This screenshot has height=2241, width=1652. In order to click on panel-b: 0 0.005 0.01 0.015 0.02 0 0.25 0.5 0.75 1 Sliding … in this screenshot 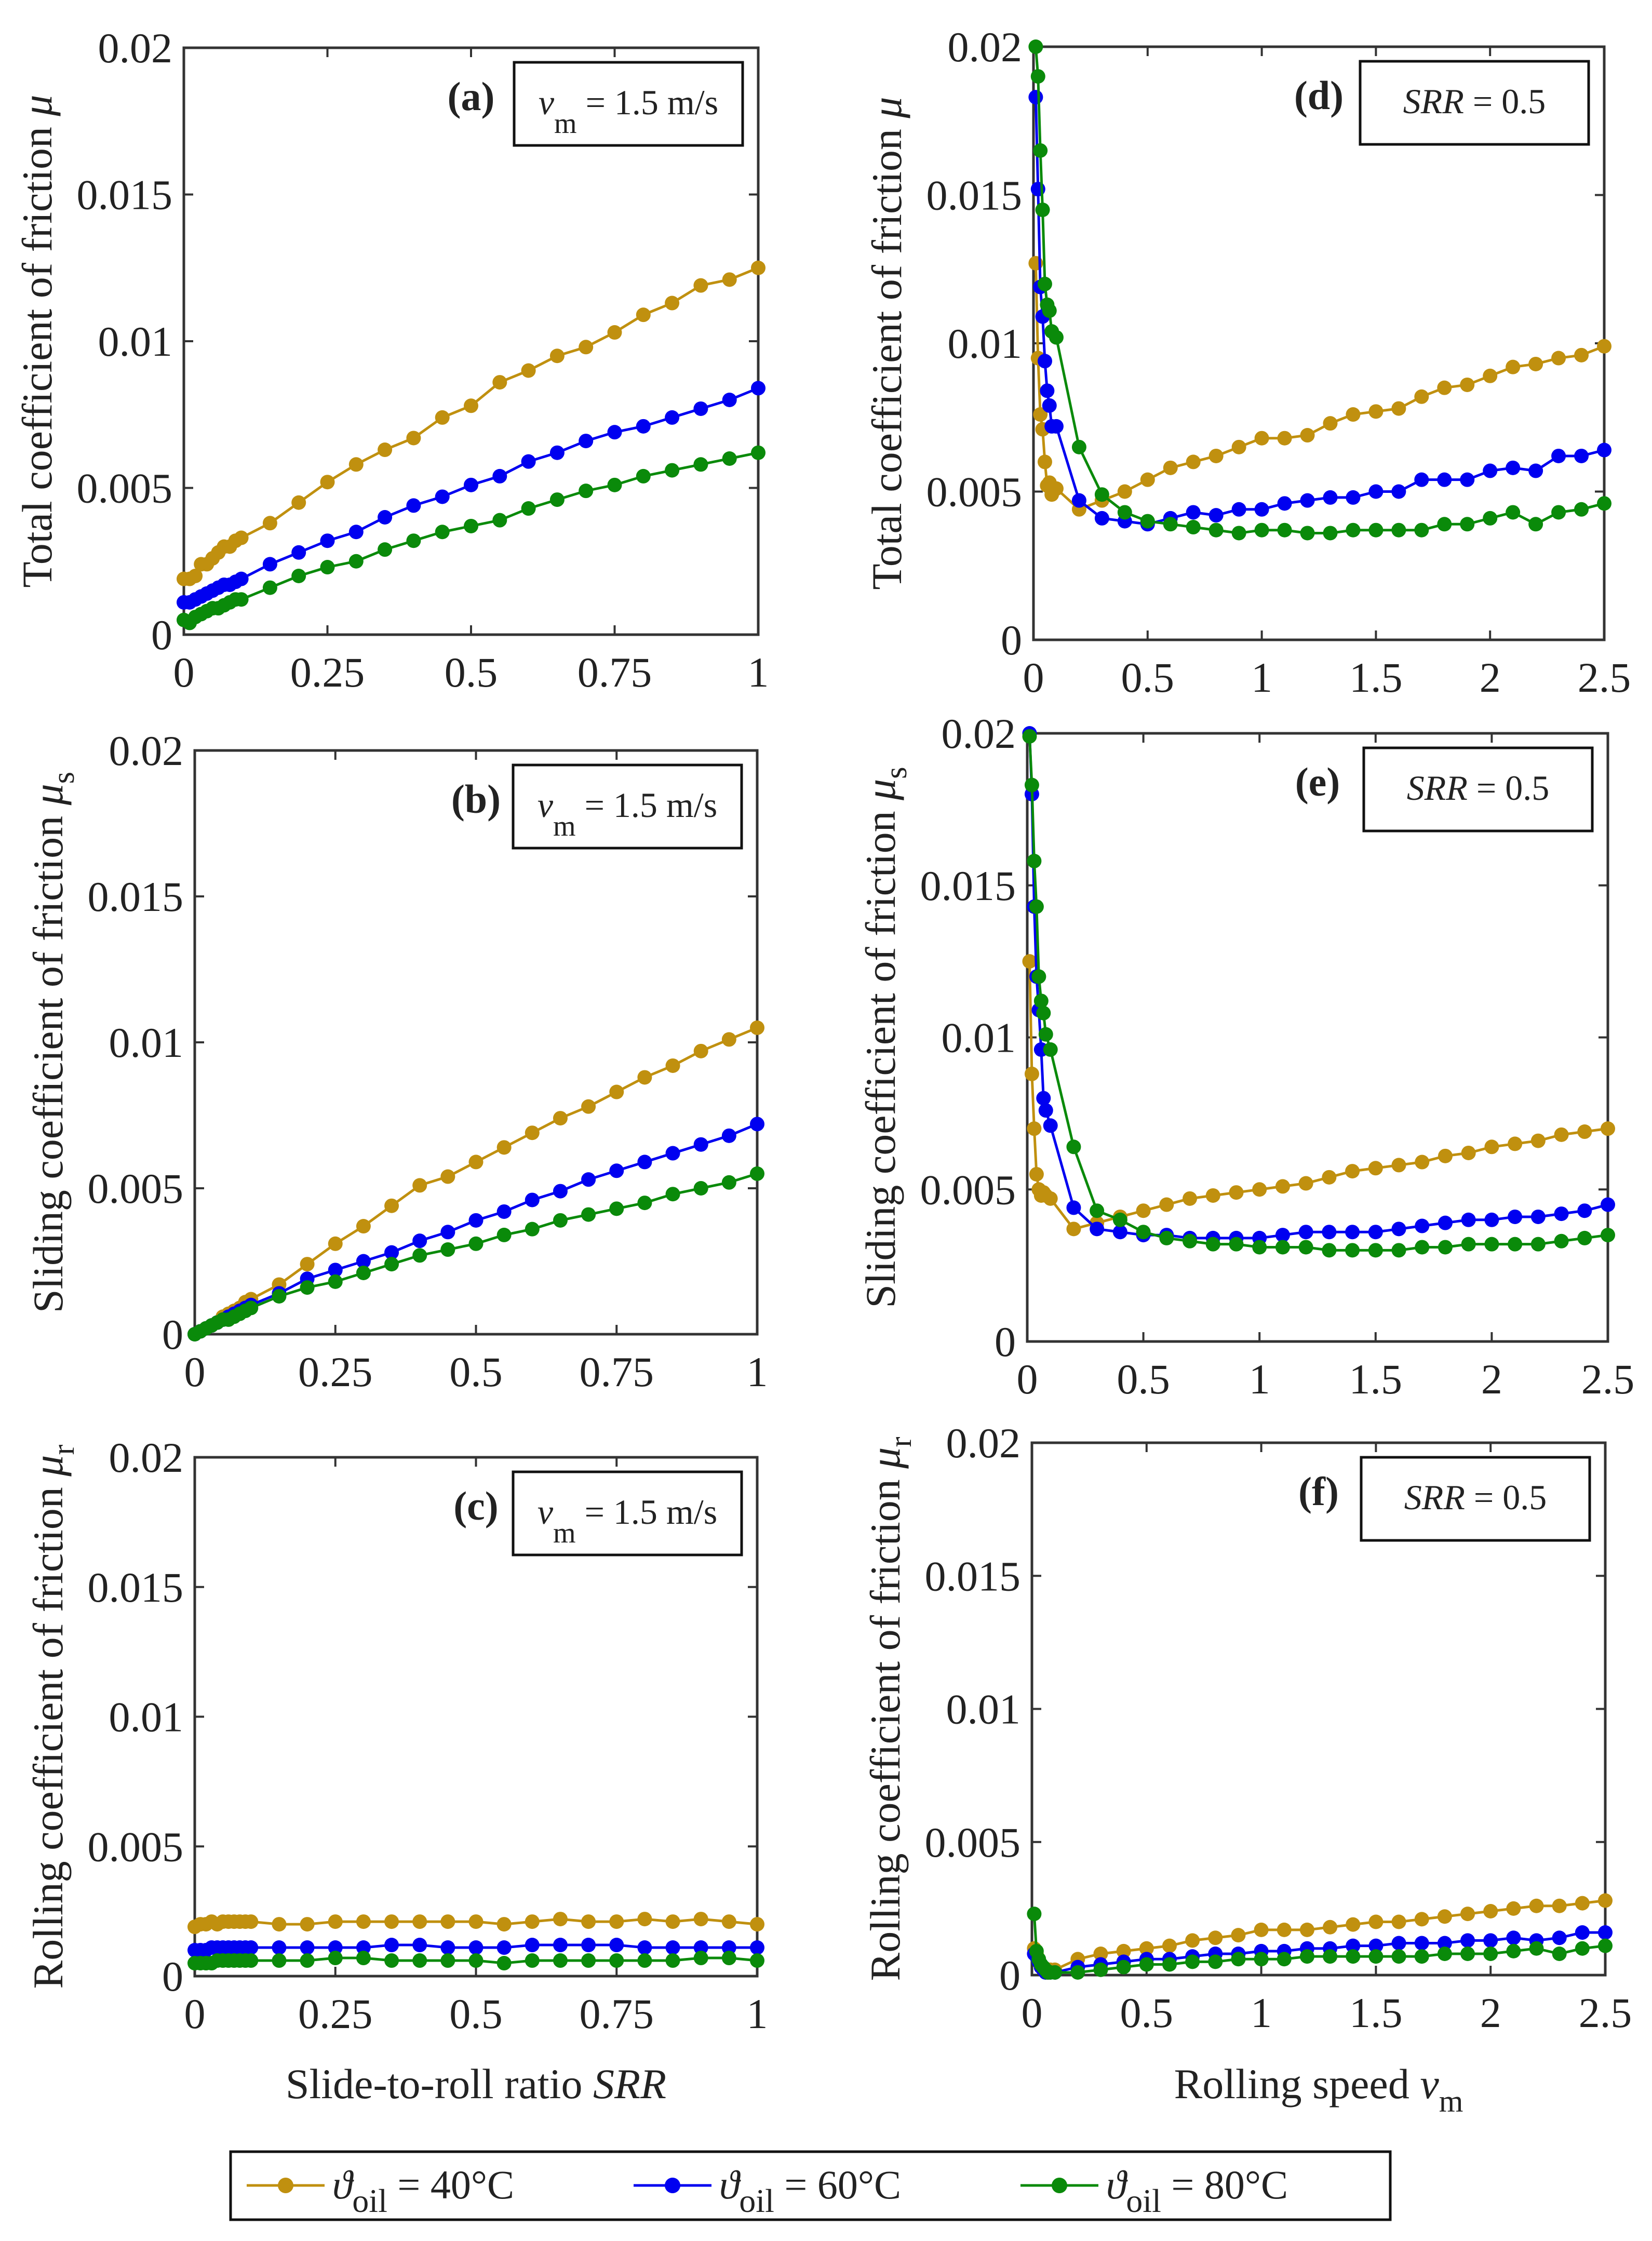, I will do `click(396, 1061)`.